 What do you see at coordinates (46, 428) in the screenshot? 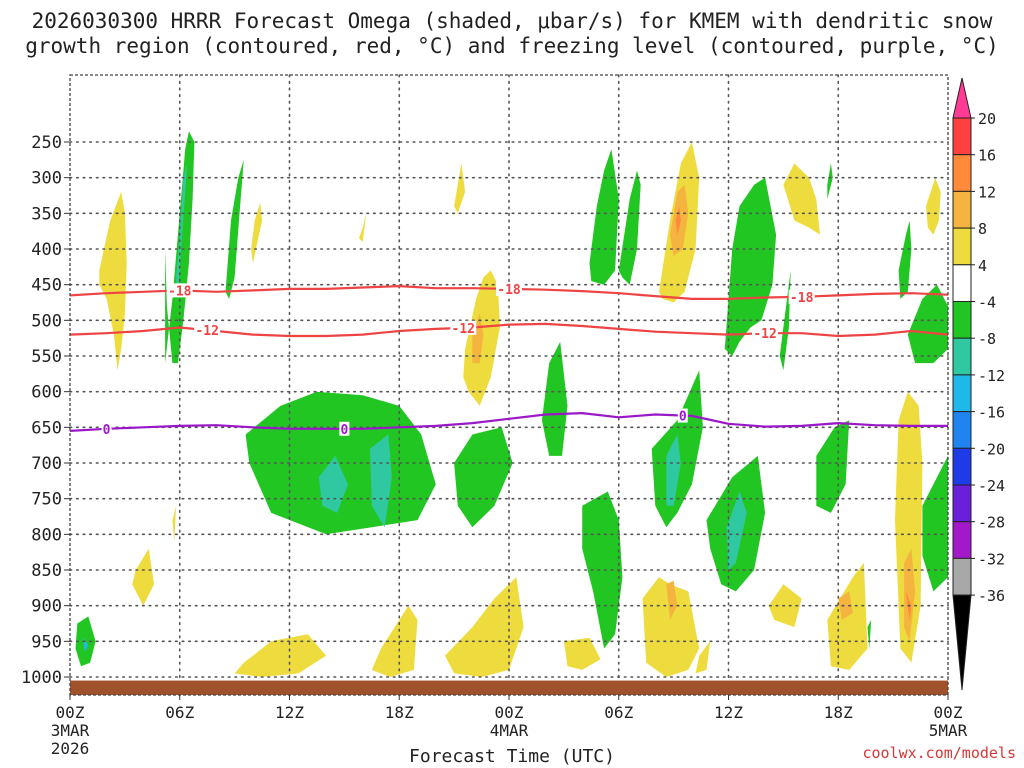
I see `y-tick-label-650: 650` at bounding box center [46, 428].